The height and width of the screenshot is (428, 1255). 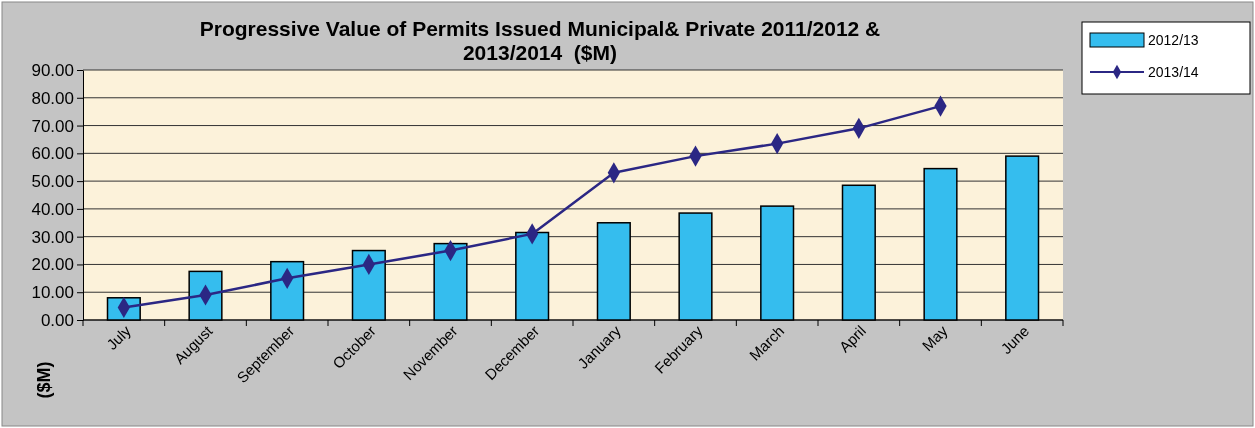 I want to click on y-tick-label: 20.00, so click(x=52, y=265).